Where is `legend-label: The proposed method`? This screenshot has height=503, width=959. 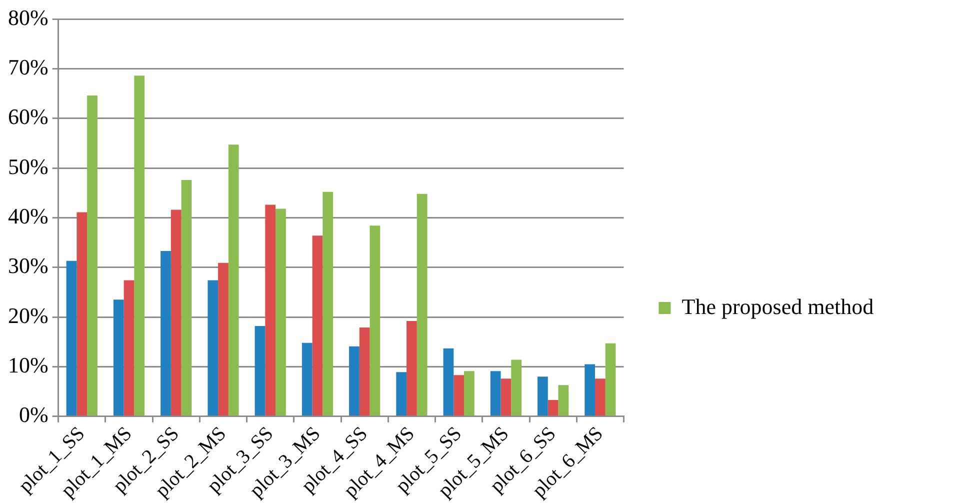
legend-label: The proposed method is located at coordinates (778, 306).